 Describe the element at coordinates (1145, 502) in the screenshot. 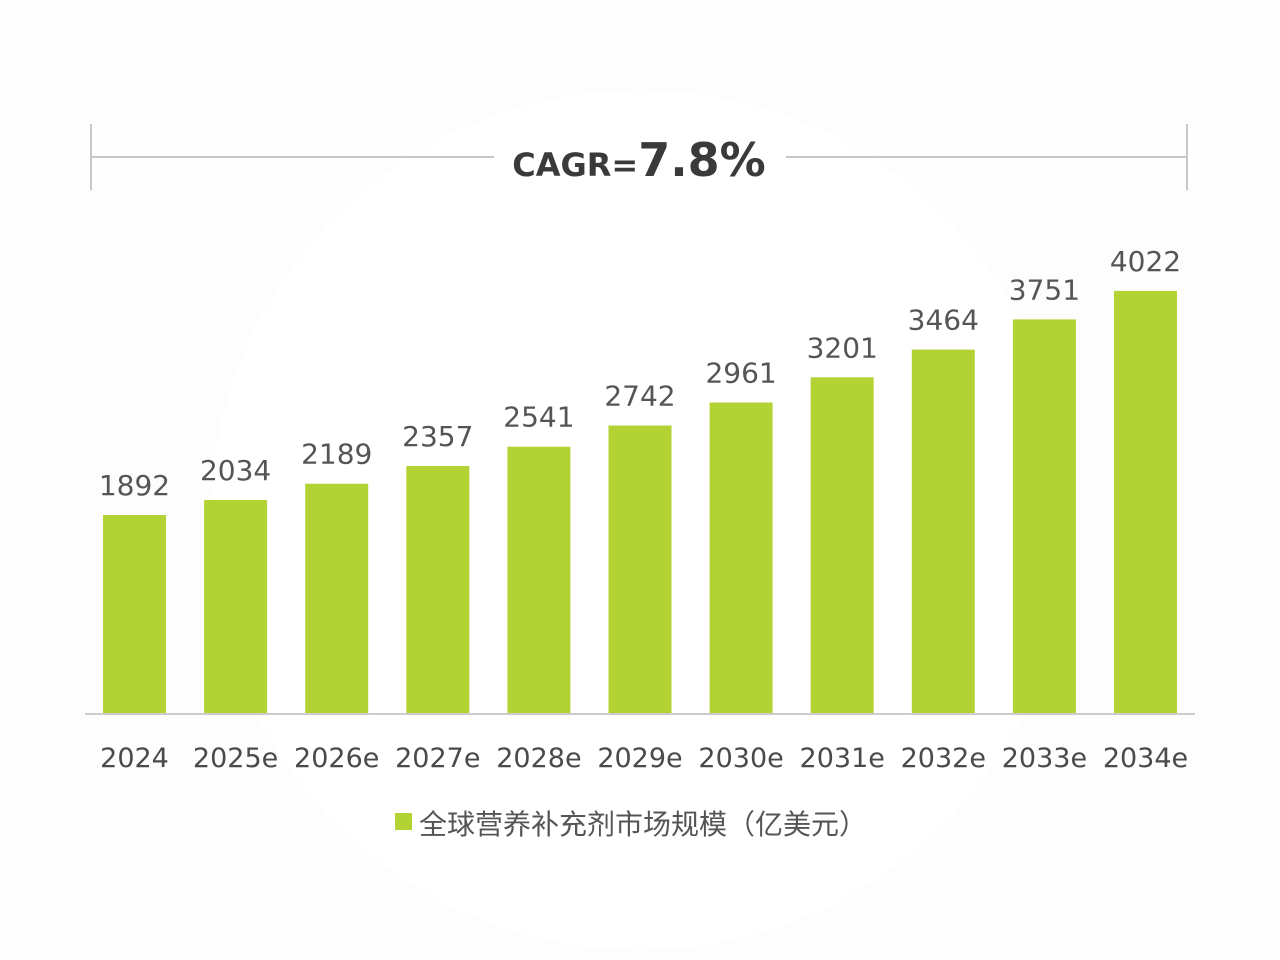

I see `bar-2034e` at that location.